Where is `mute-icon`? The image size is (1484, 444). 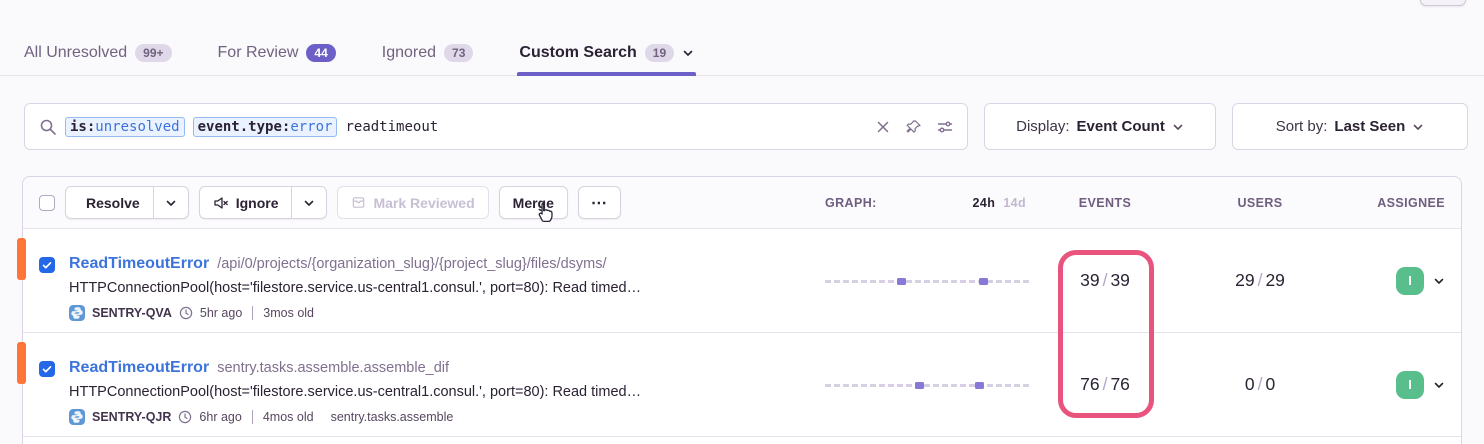 mute-icon is located at coordinates (221, 202).